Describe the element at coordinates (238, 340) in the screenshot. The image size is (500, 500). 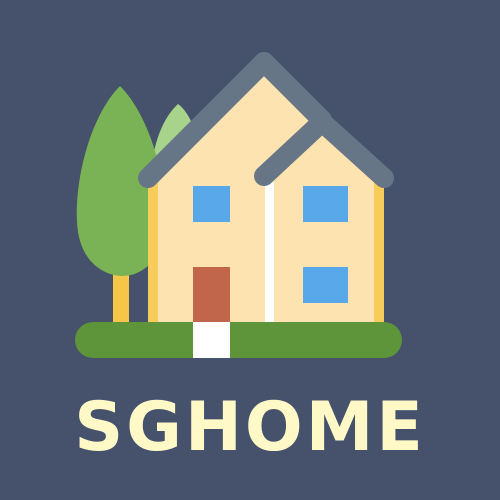
I see `lawn` at that location.